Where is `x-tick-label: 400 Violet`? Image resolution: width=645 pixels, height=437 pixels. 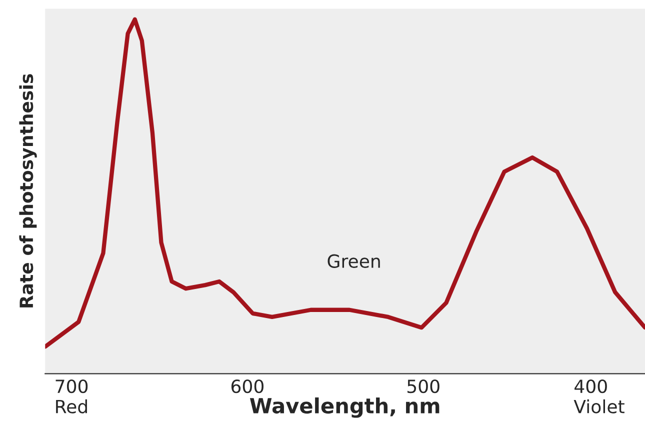
x-tick-label: 400 Violet is located at coordinates (599, 397).